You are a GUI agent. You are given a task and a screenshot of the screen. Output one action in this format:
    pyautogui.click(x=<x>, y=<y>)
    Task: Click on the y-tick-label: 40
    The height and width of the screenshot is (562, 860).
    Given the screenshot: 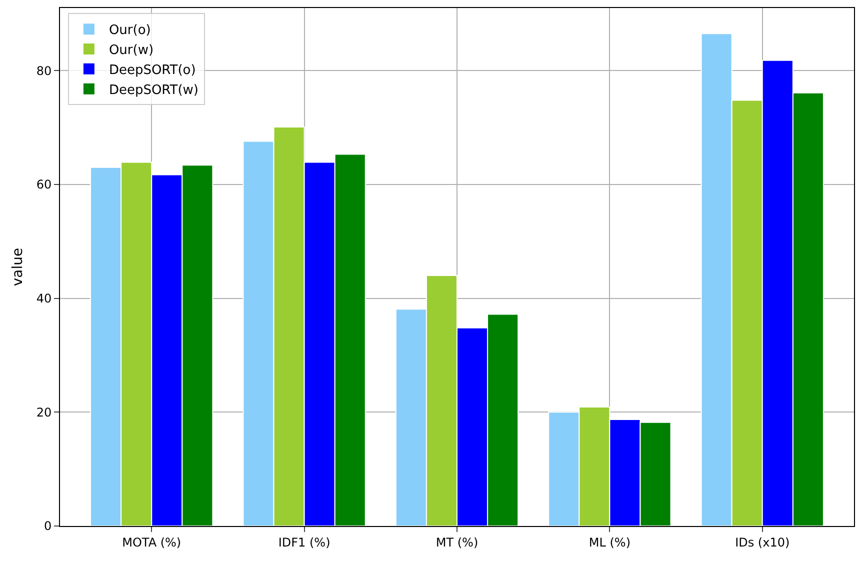 What is the action you would take?
    pyautogui.click(x=44, y=299)
    